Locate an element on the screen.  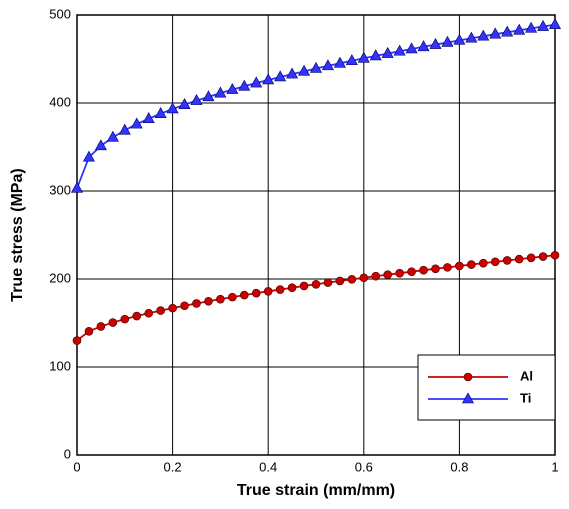
x-tick-label: 0 is located at coordinates (76, 466).